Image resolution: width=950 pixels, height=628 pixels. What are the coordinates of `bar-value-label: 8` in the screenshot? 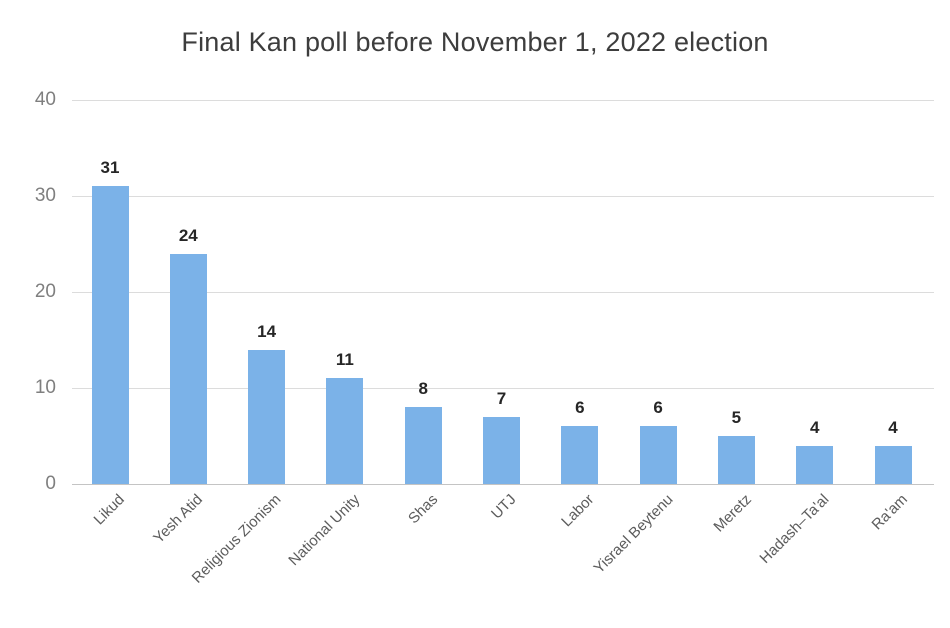 It's located at (423, 389).